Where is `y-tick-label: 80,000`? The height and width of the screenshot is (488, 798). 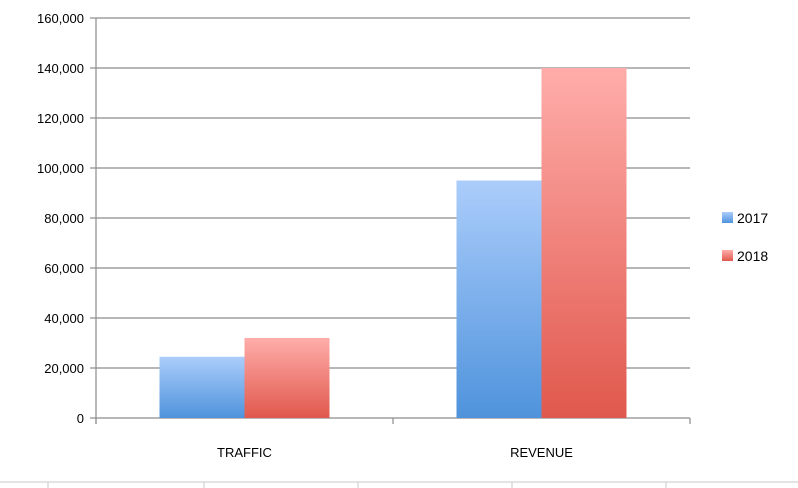 y-tick-label: 80,000 is located at coordinates (64, 218).